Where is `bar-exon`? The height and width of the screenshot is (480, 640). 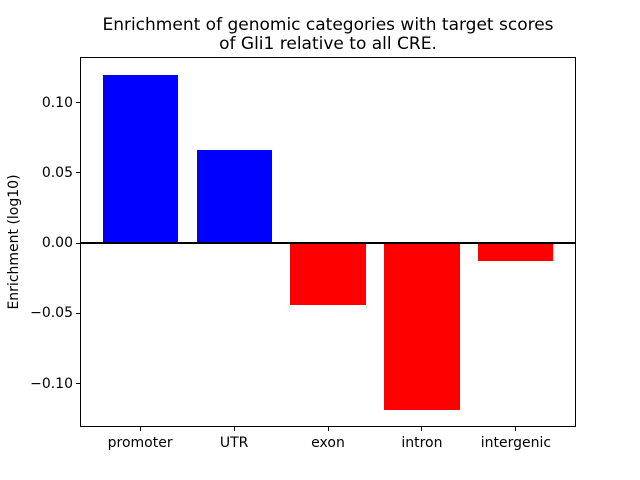
bar-exon is located at coordinates (328, 274).